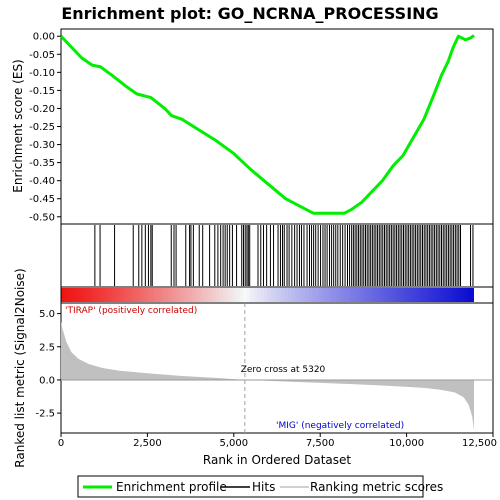 The width and height of the screenshot is (500, 500). I want to click on x-tick-label: 10,000, so click(406, 443).